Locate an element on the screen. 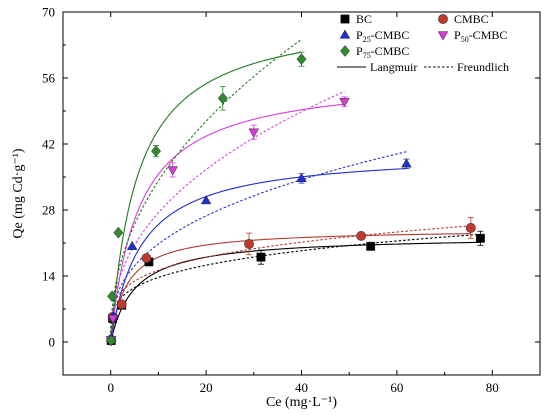 This screenshot has width=550, height=415. x-tick-label: 20 is located at coordinates (206, 387).